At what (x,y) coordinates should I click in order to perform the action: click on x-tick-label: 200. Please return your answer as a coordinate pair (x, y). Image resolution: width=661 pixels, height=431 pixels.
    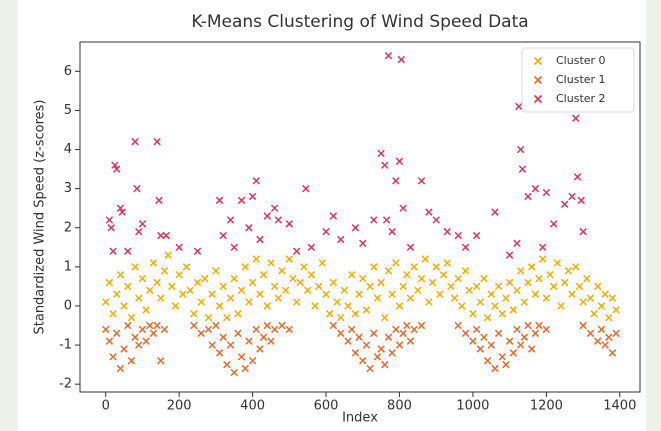
    Looking at the image, I should click on (179, 406).